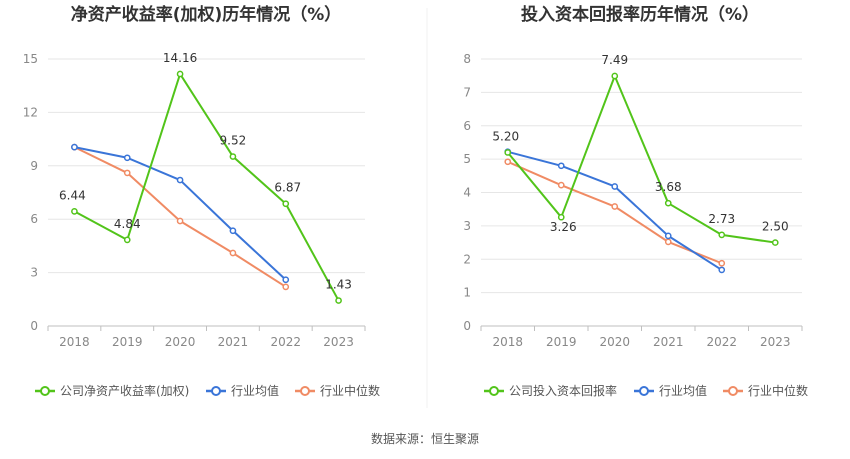 Image resolution: width=850 pixels, height=459 pixels. I want to click on y-tick-label: 12, so click(30, 112).